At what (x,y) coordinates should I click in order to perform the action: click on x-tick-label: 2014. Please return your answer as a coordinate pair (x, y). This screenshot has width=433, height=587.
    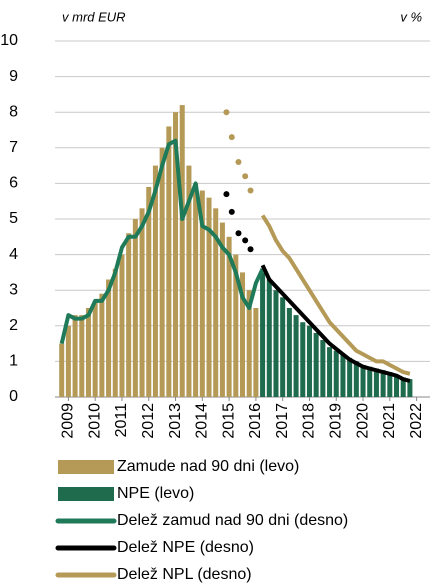
    Looking at the image, I should click on (202, 421).